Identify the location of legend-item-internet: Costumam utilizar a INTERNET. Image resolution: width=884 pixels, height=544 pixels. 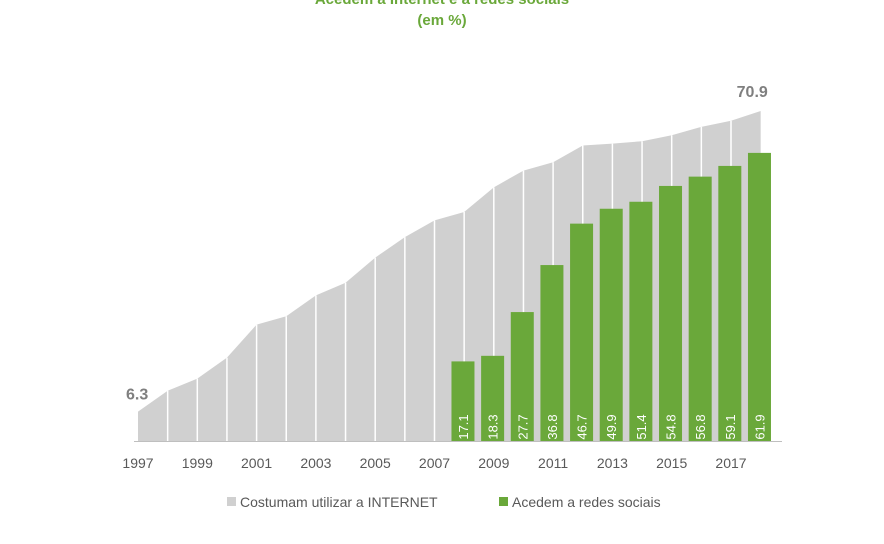
(332, 502).